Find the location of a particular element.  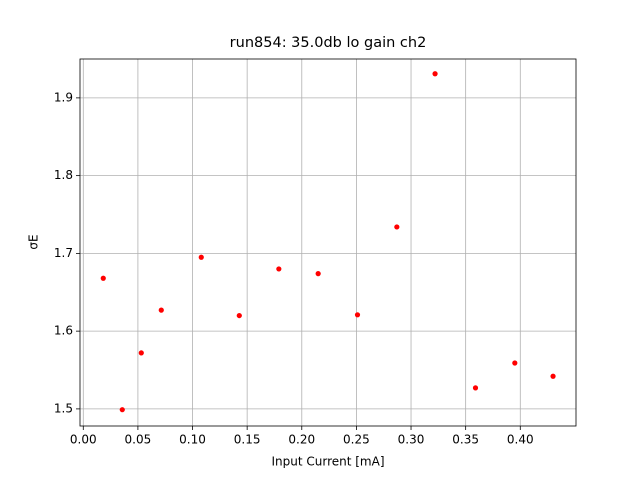

y-tick-label: 1.7 is located at coordinates (63, 253).